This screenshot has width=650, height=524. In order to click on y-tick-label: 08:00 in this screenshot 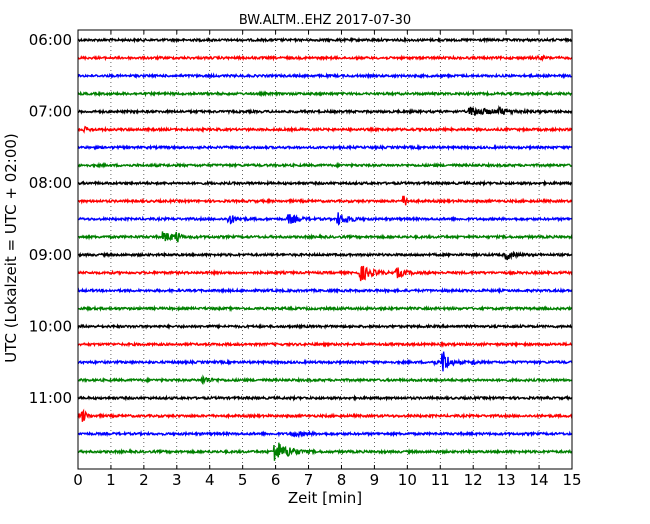, I will do `click(50, 183)`.